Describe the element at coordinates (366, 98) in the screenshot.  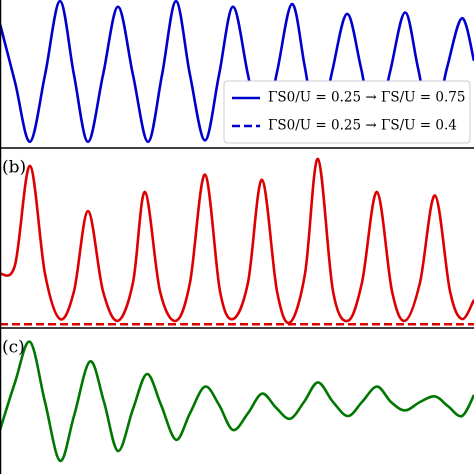
I see `legend-label: ΓS0/U = 0.25 → ΓS/U = 0.75` at that location.